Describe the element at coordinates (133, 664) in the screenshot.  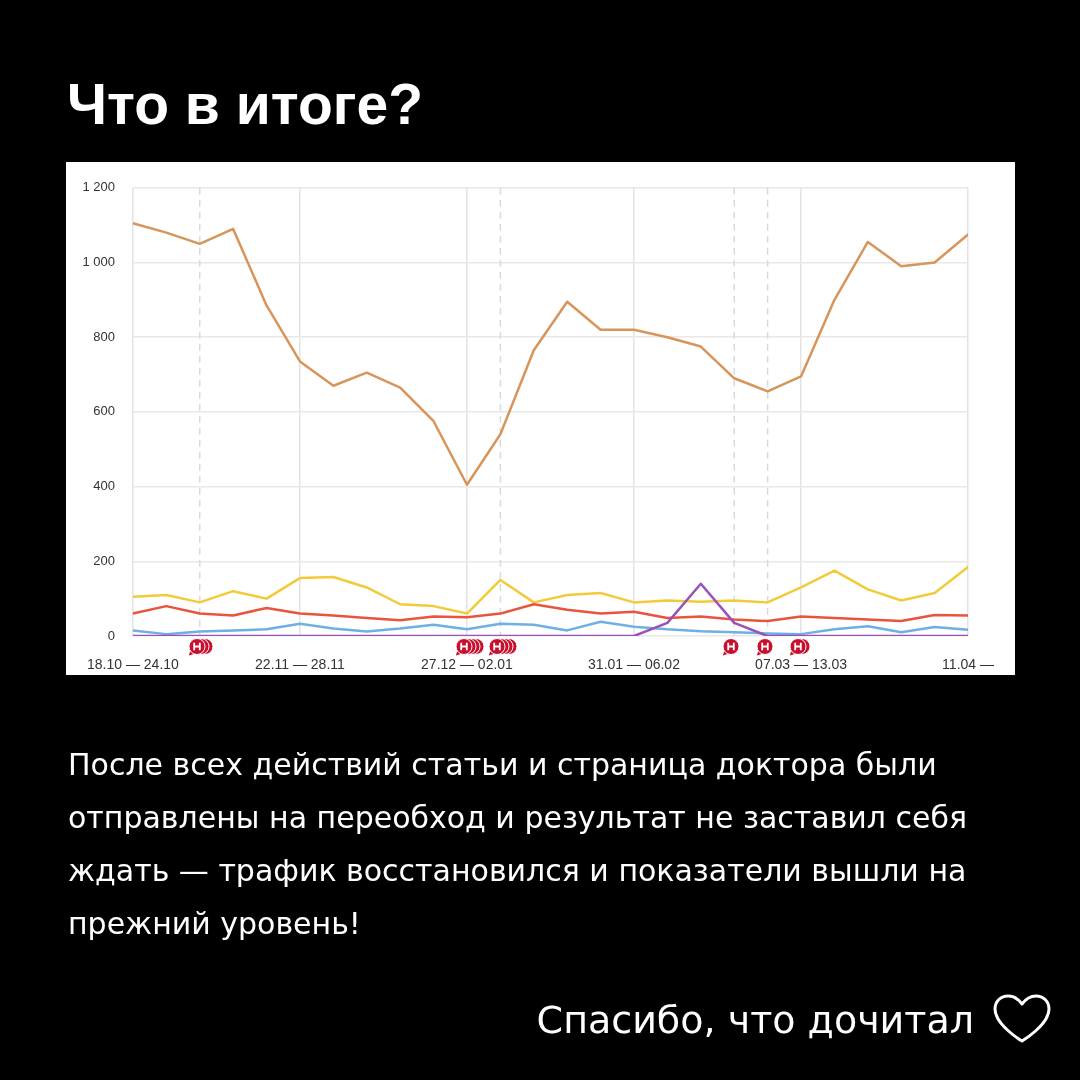
I see `x-tick-label: 18.10 — 24.10` at that location.